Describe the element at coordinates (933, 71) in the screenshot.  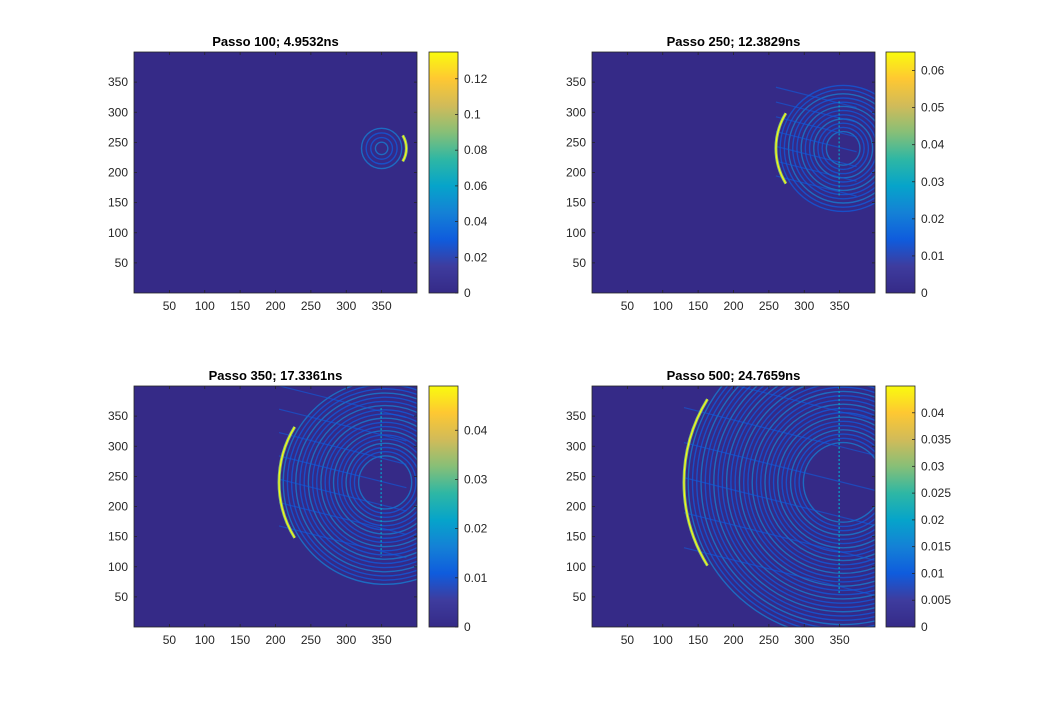
I see `colorbar-tick-label: 0.06` at that location.